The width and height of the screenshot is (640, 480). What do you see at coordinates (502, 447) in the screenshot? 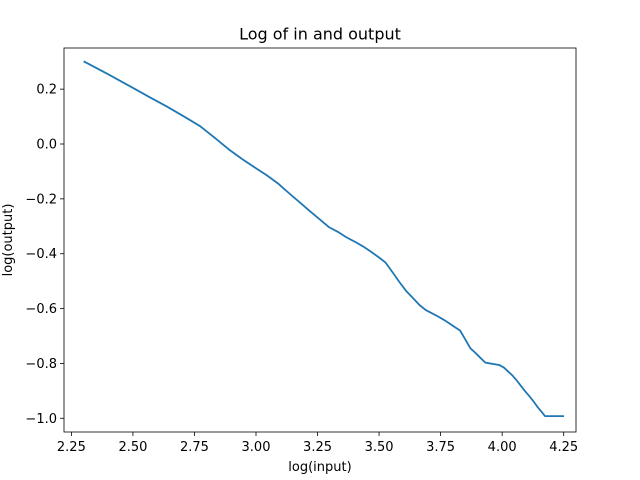
I see `x-tick-label: 4.00` at bounding box center [502, 447].